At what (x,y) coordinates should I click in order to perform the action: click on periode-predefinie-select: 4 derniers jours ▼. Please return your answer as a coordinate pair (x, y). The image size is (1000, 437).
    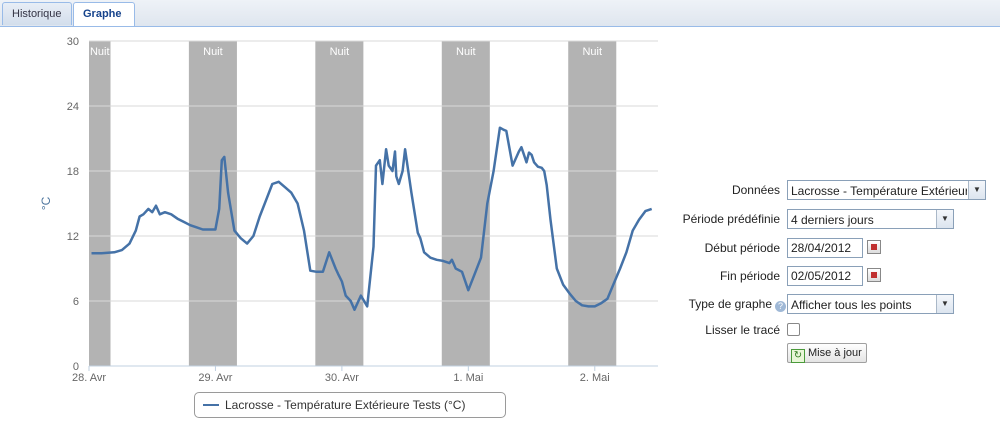
    Looking at the image, I should click on (870, 219).